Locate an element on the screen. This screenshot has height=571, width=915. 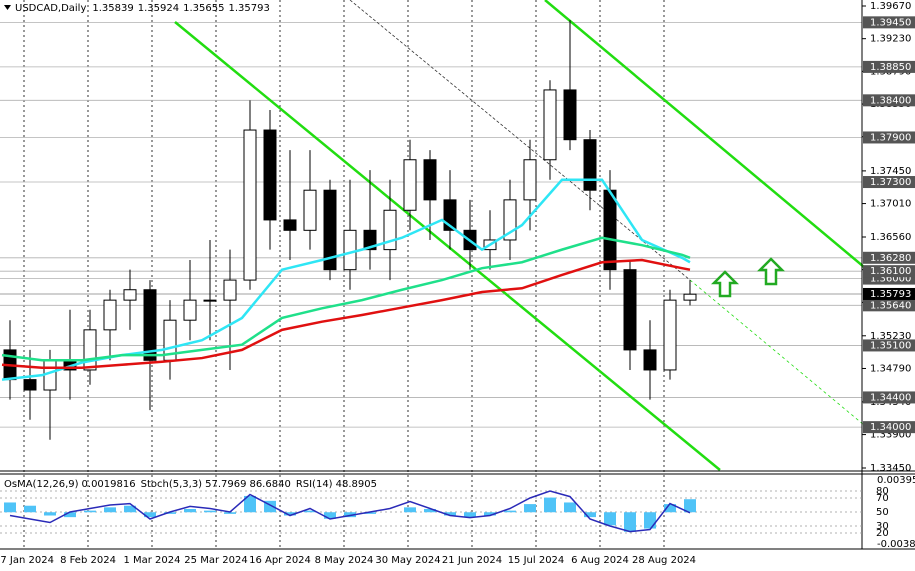
rsi-level-label: 70 is located at coordinates (882, 498).